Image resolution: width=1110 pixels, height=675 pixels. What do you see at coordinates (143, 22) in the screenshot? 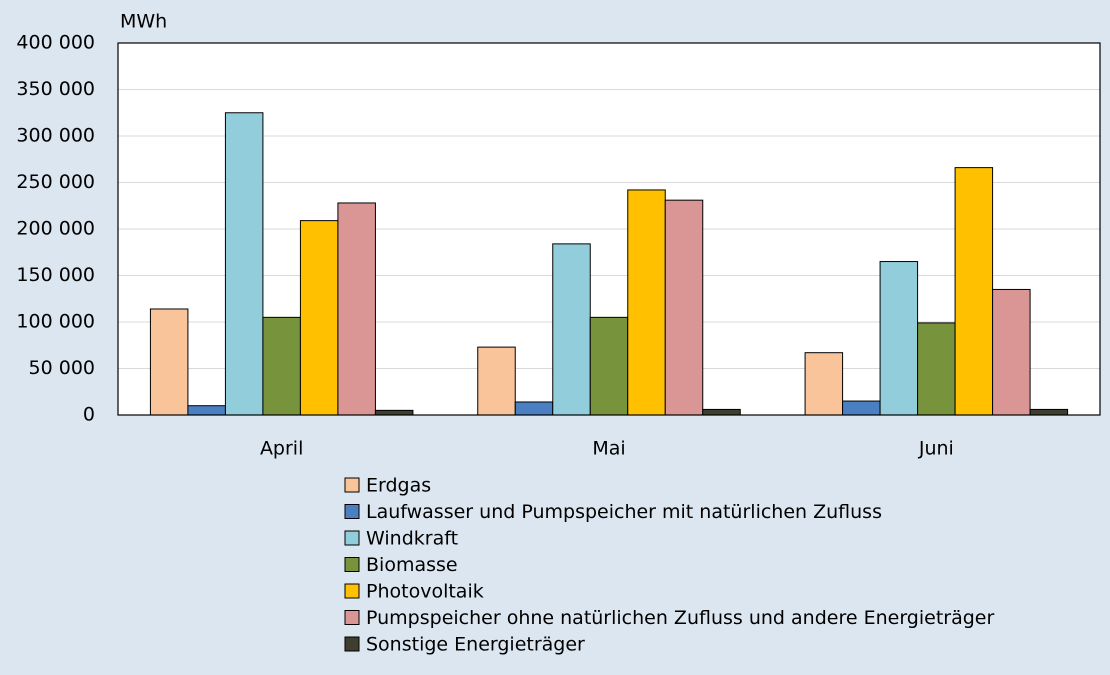
I see `y-unit: MWh` at bounding box center [143, 22].